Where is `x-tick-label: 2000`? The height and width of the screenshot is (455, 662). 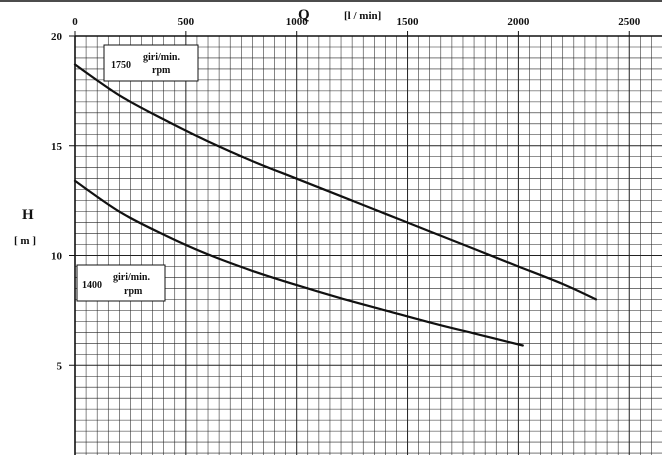 x-tick-label: 2000 is located at coordinates (518, 22).